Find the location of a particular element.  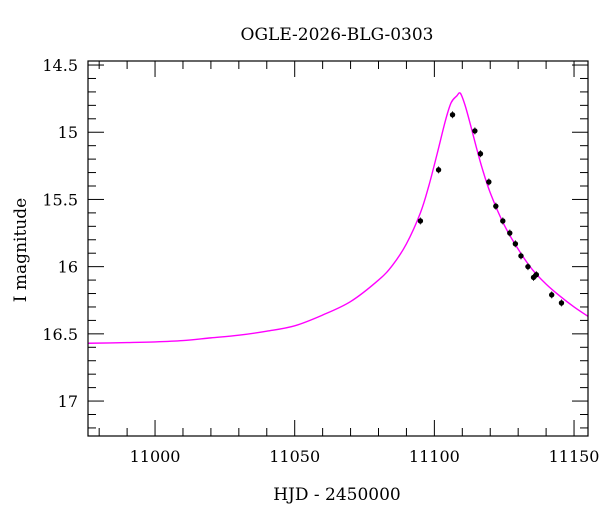

x-tick-label: 11000 is located at coordinates (155, 456).